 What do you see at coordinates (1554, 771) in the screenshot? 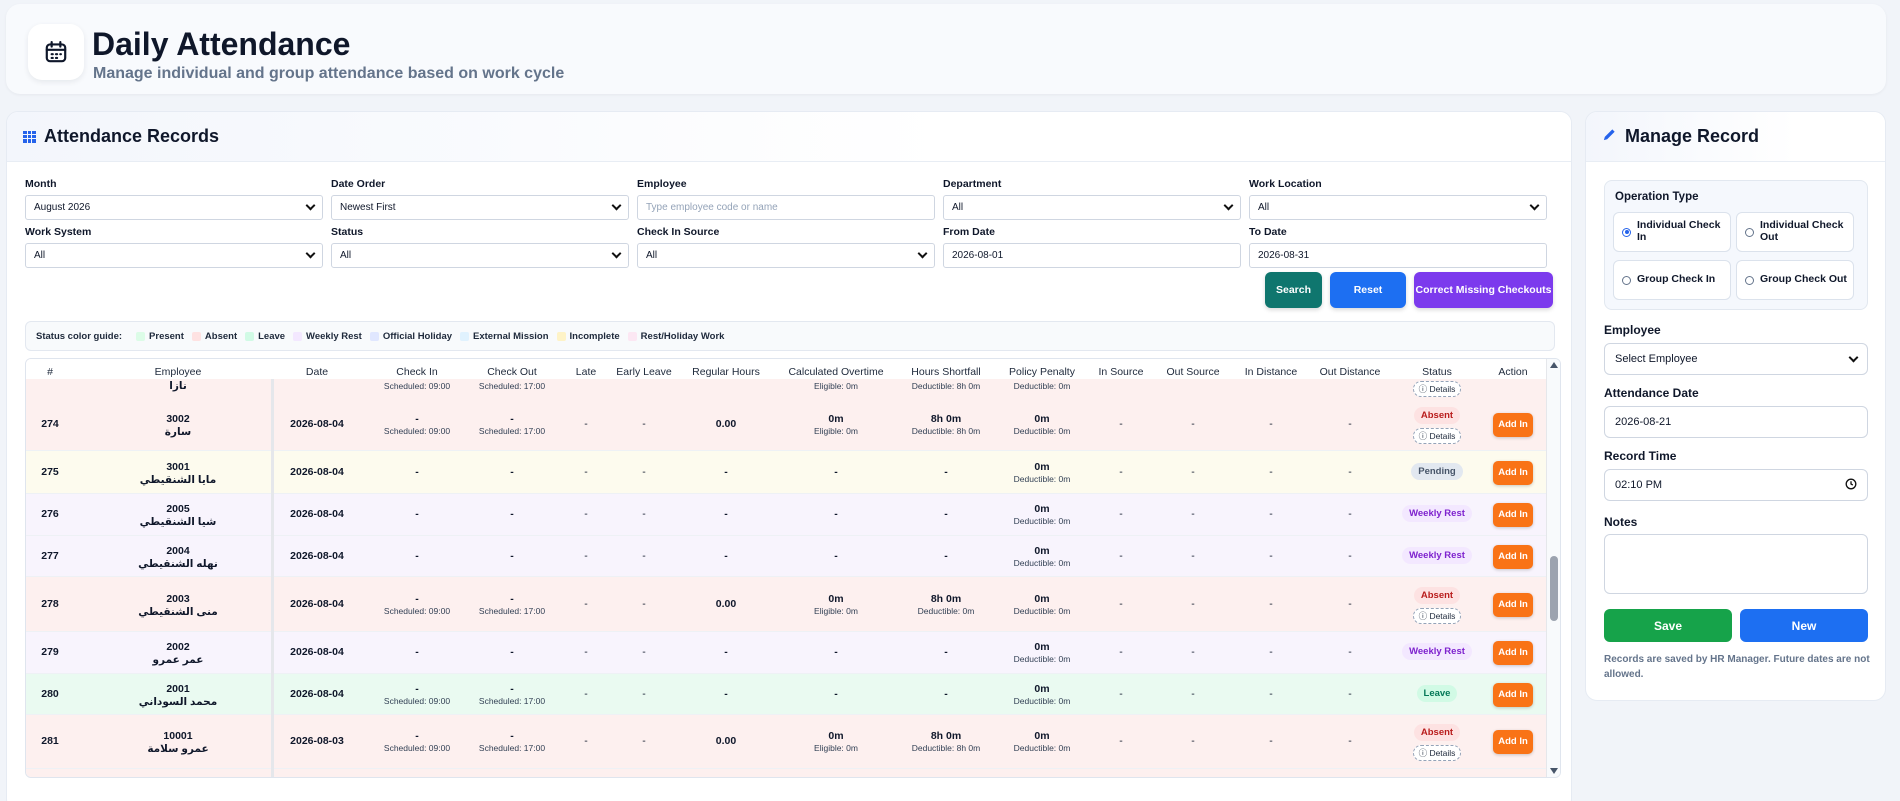
I see `scroll-down-icon` at bounding box center [1554, 771].